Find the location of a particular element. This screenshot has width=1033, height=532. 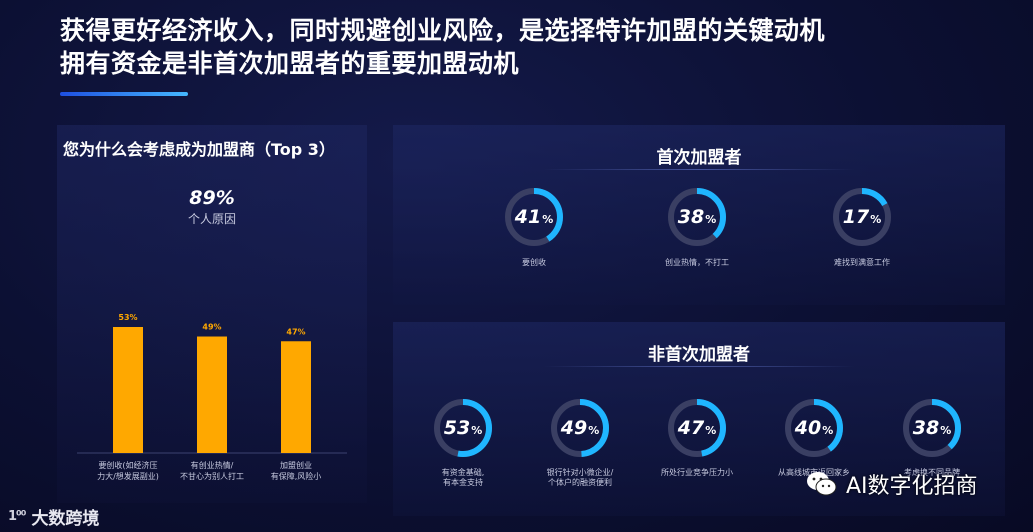

non-first-time-donut-value-4: 40% is located at coordinates (814, 428).